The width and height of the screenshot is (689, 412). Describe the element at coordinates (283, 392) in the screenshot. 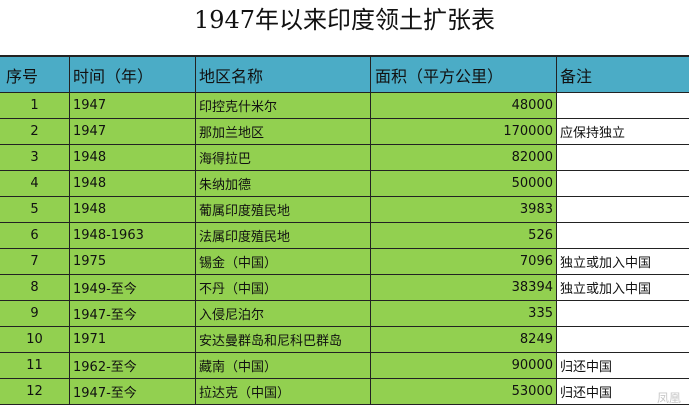

I see `cell-region: 拉达克（中国）` at that location.